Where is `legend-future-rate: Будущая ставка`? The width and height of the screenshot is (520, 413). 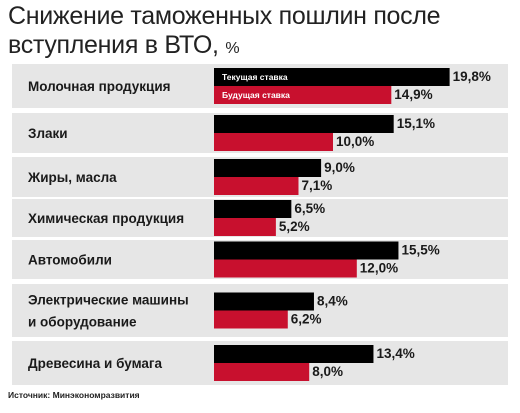 legend-future-rate: Будущая ставка is located at coordinates (256, 95).